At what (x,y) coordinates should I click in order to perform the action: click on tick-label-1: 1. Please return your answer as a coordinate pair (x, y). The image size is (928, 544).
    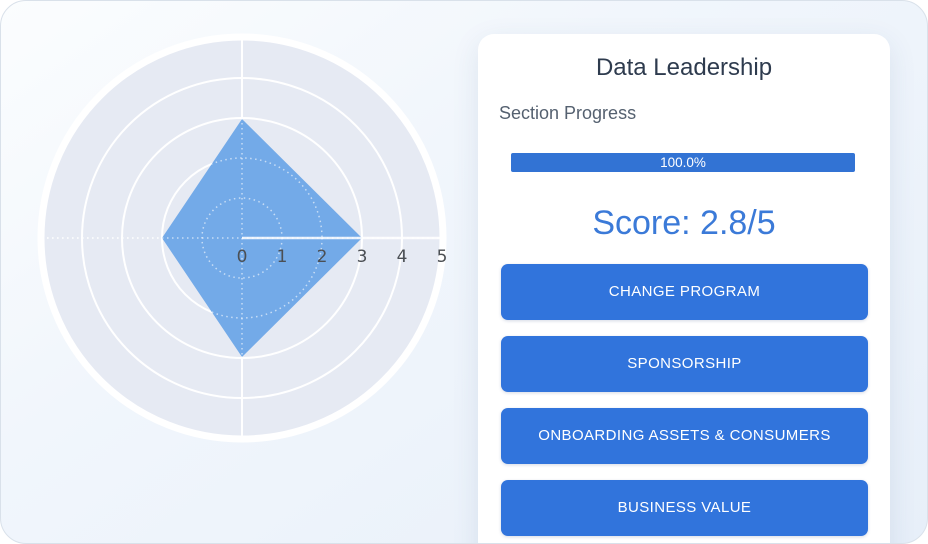
    Looking at the image, I should click on (282, 257).